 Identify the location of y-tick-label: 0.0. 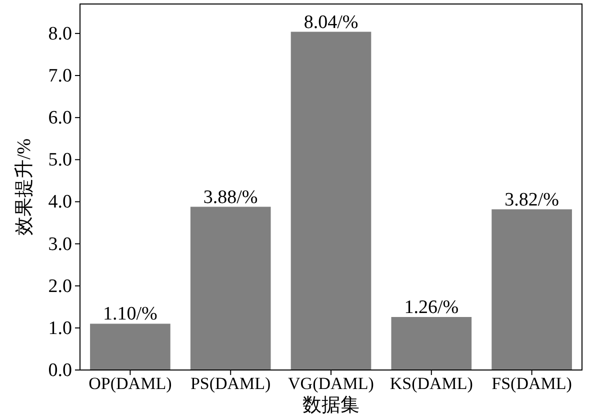
(60, 370).